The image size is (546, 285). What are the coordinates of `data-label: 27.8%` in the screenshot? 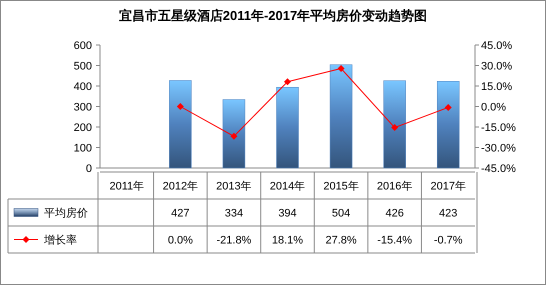 It's located at (341, 240).